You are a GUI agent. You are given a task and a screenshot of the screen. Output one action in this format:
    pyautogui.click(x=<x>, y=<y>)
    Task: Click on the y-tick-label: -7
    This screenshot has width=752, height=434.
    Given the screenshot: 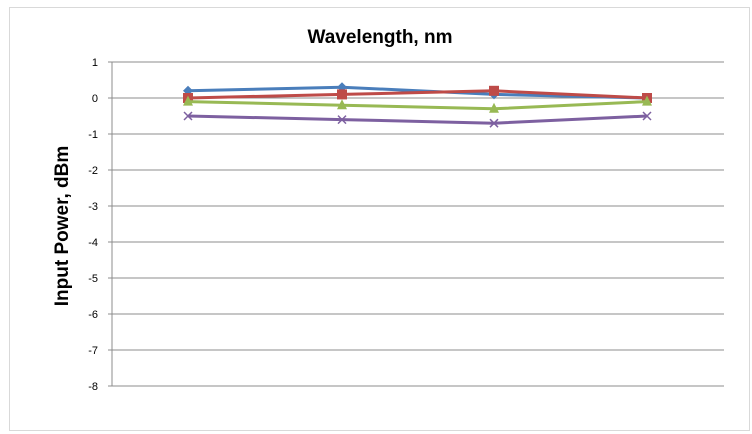 What is the action you would take?
    pyautogui.click(x=93, y=351)
    